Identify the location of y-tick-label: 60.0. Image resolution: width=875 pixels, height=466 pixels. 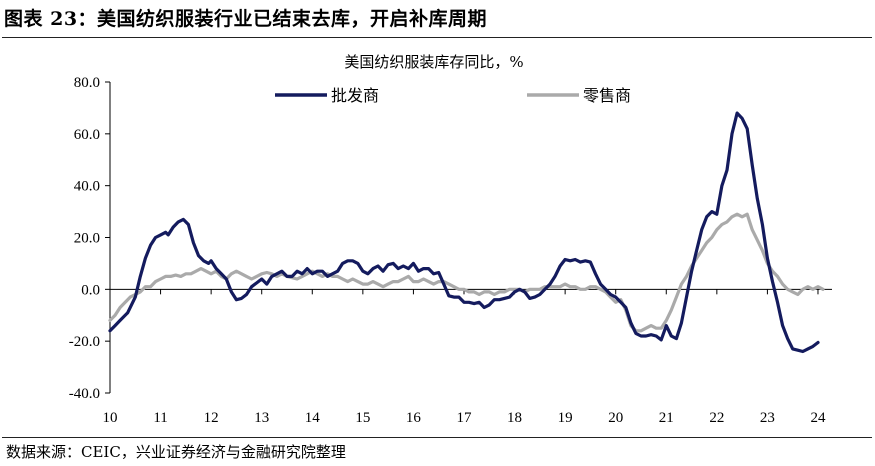
(87, 135).